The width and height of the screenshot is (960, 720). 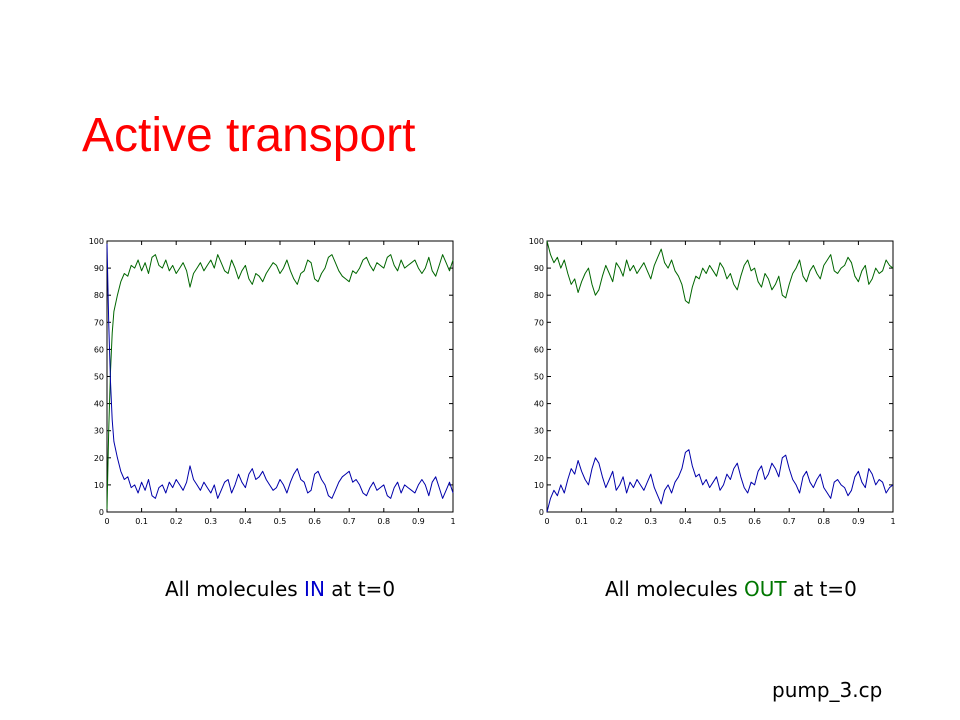 I want to click on caption-keyword-in: IN, so click(x=314, y=589).